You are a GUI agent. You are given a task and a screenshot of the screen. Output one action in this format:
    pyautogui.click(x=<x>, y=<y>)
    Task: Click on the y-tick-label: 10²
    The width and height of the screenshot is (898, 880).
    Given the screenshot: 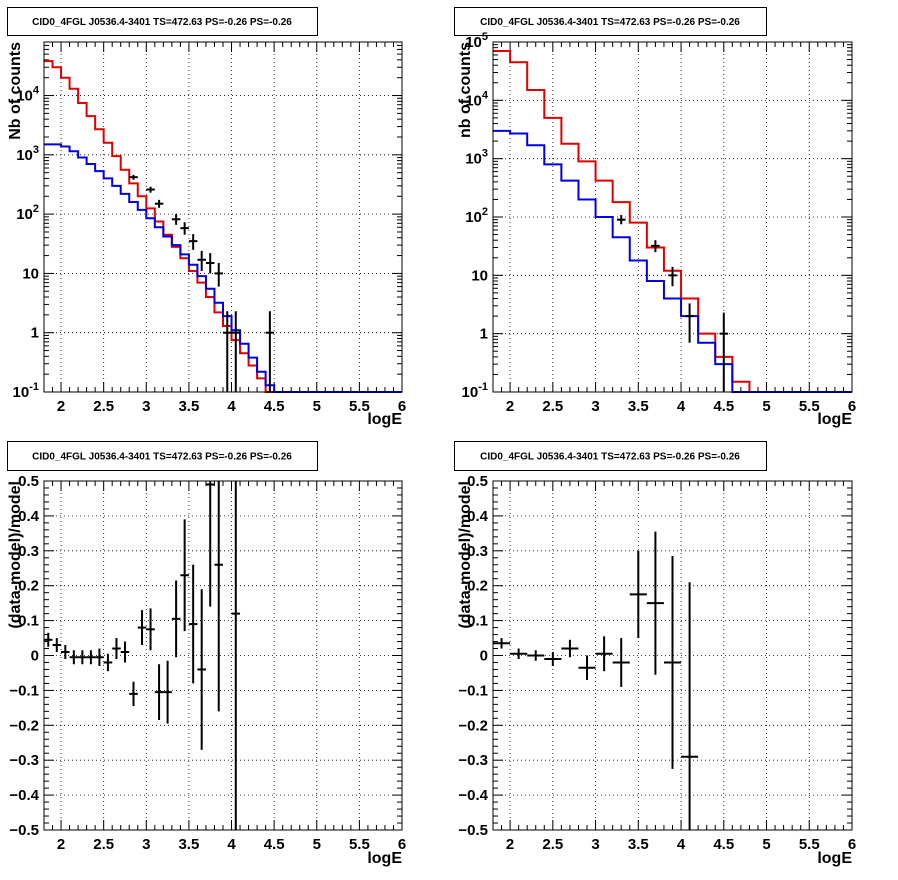 What is the action you would take?
    pyautogui.click(x=27, y=213)
    